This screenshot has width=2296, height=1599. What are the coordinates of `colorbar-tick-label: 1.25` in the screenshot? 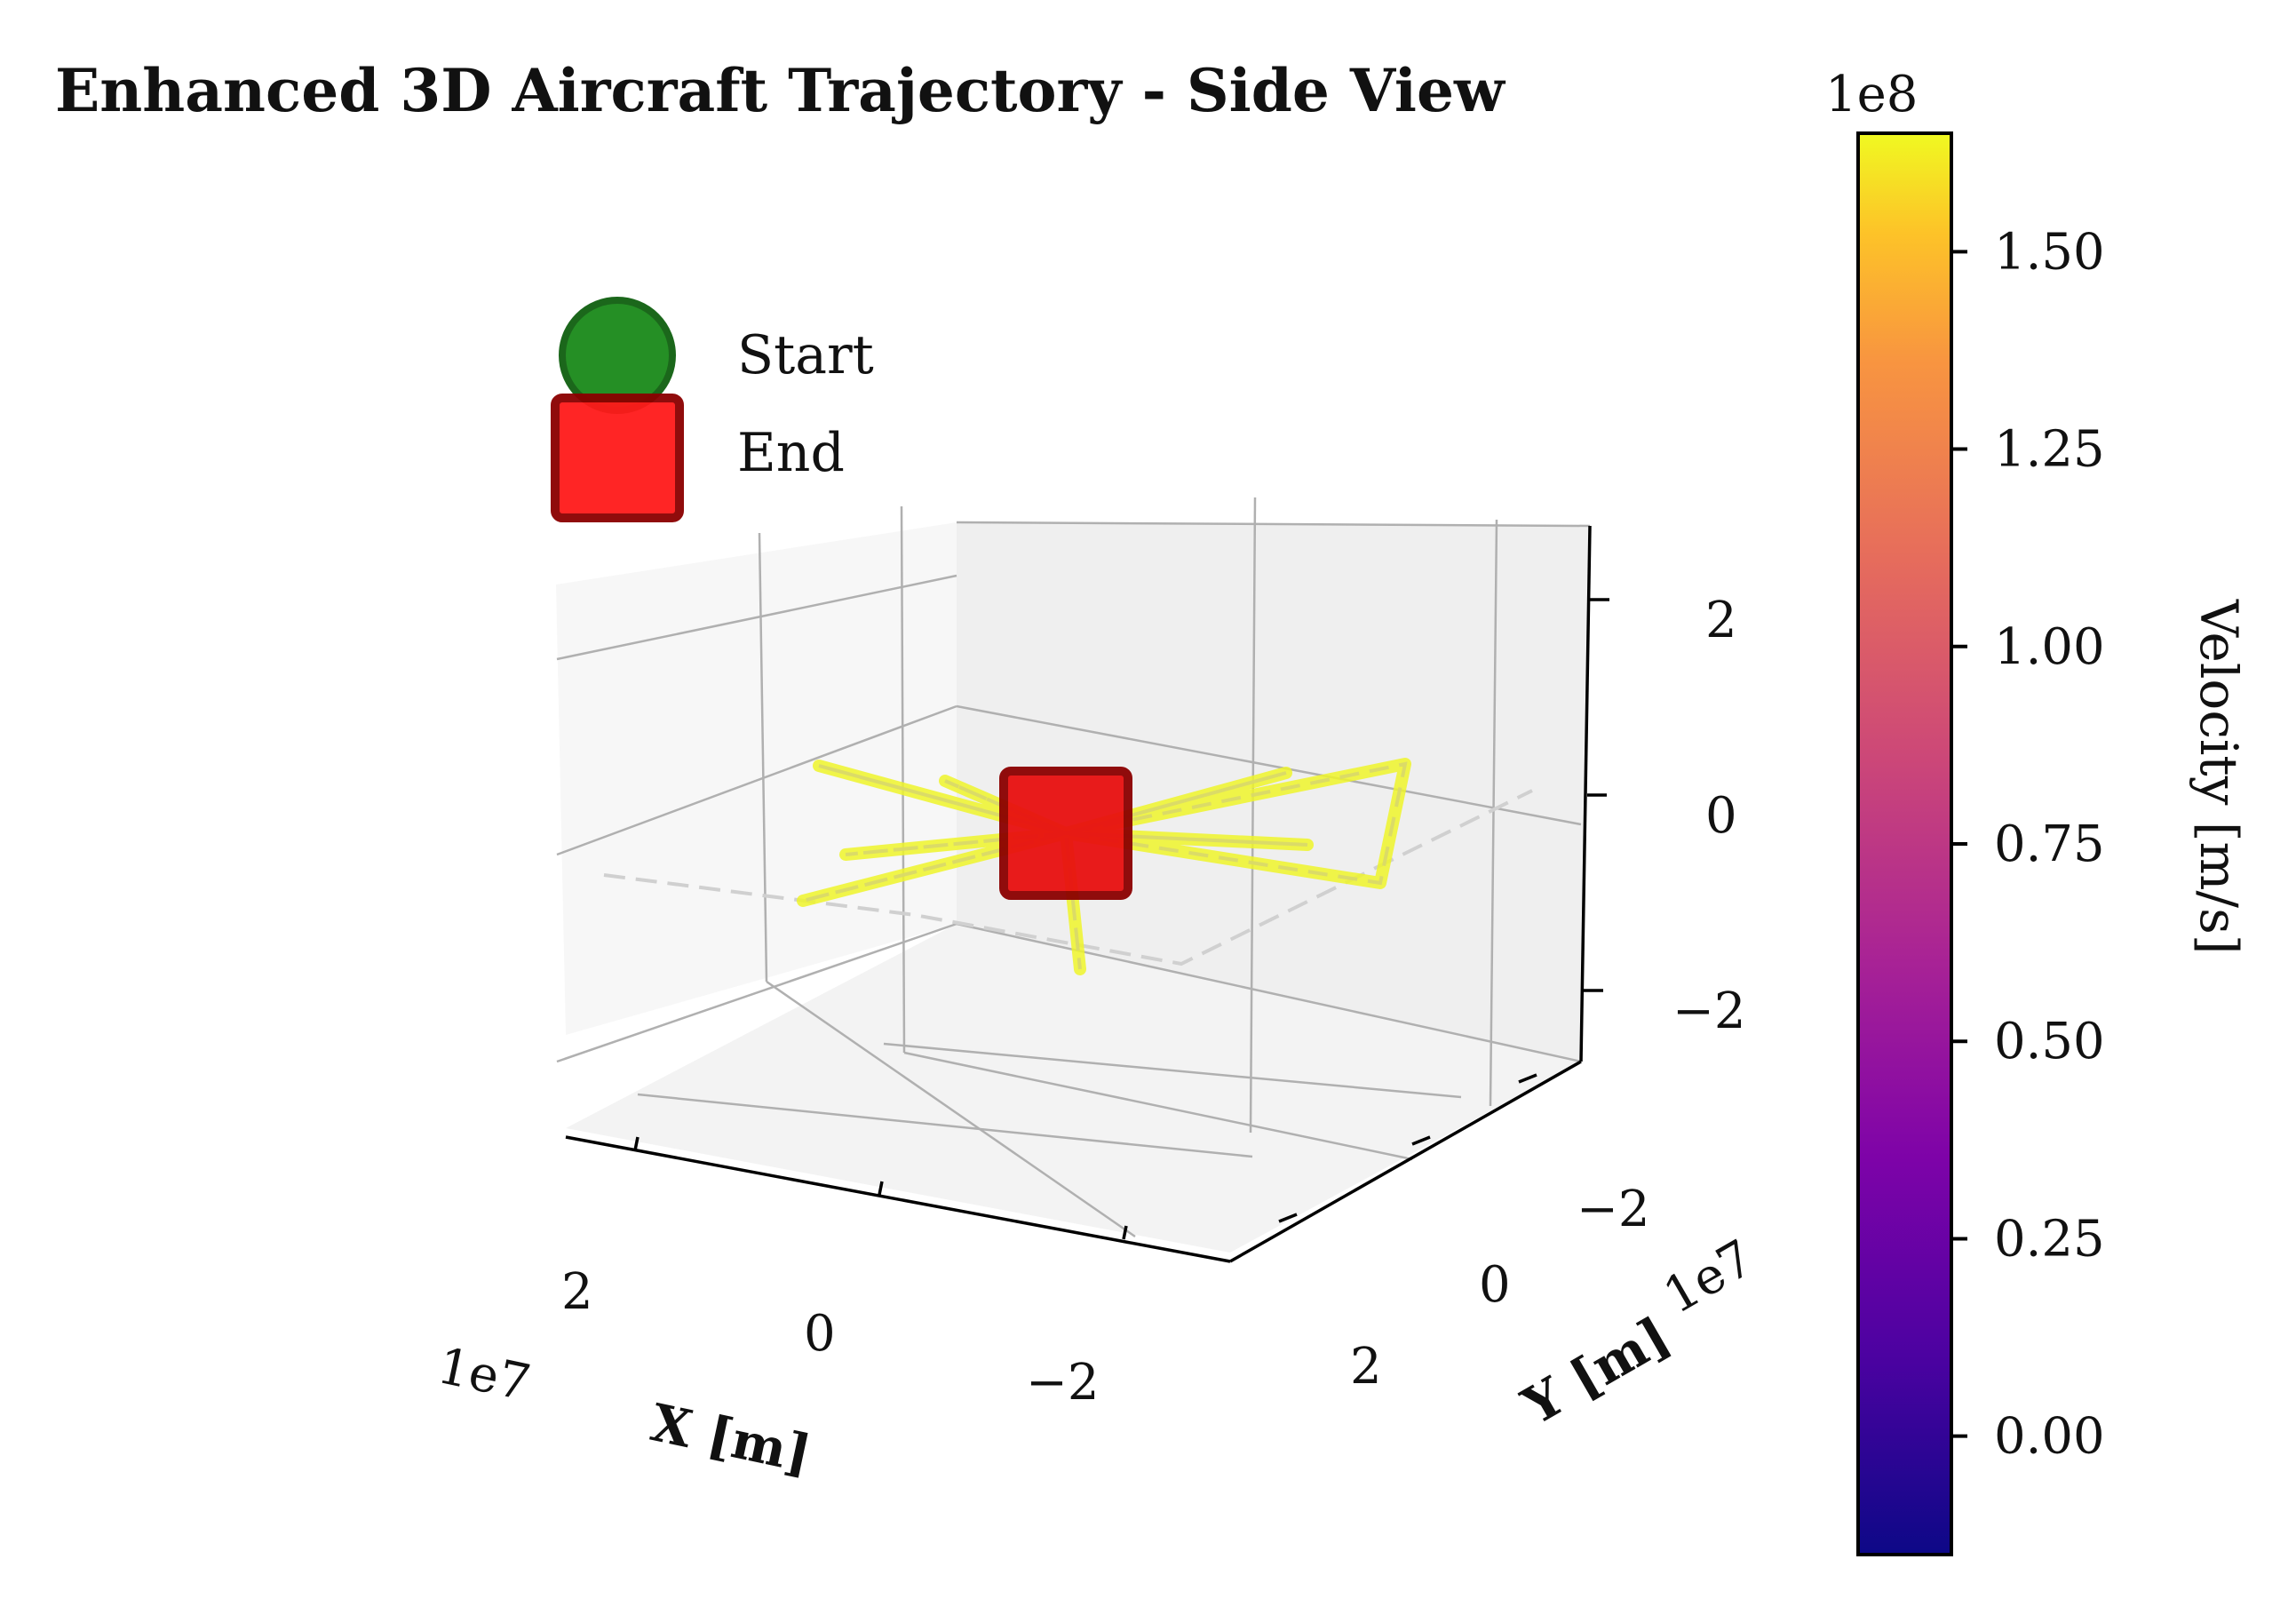 It's located at (2049, 450).